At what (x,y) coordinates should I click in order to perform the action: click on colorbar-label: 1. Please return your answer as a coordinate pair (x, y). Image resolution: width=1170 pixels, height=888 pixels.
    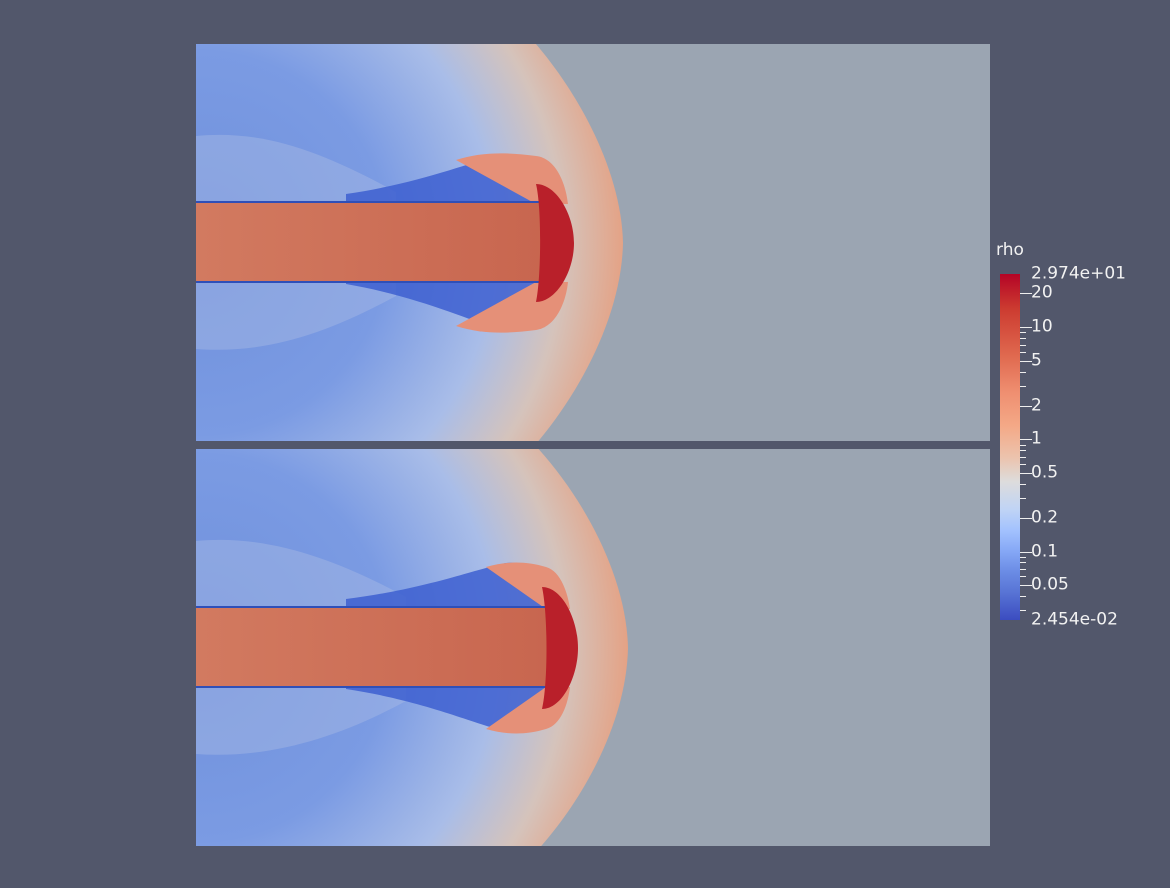
    Looking at the image, I should click on (1036, 438).